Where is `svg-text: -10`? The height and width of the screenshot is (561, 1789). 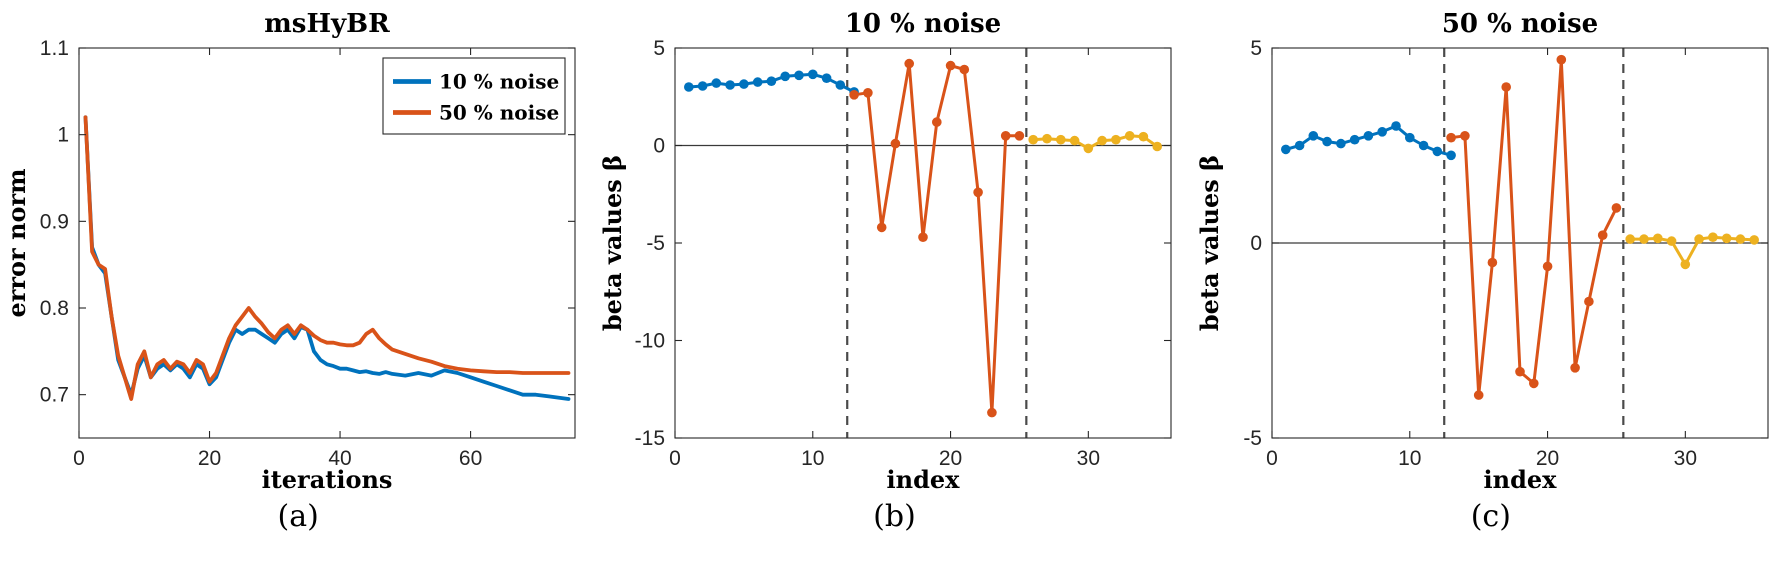
svg-text: -10 is located at coordinates (650, 341).